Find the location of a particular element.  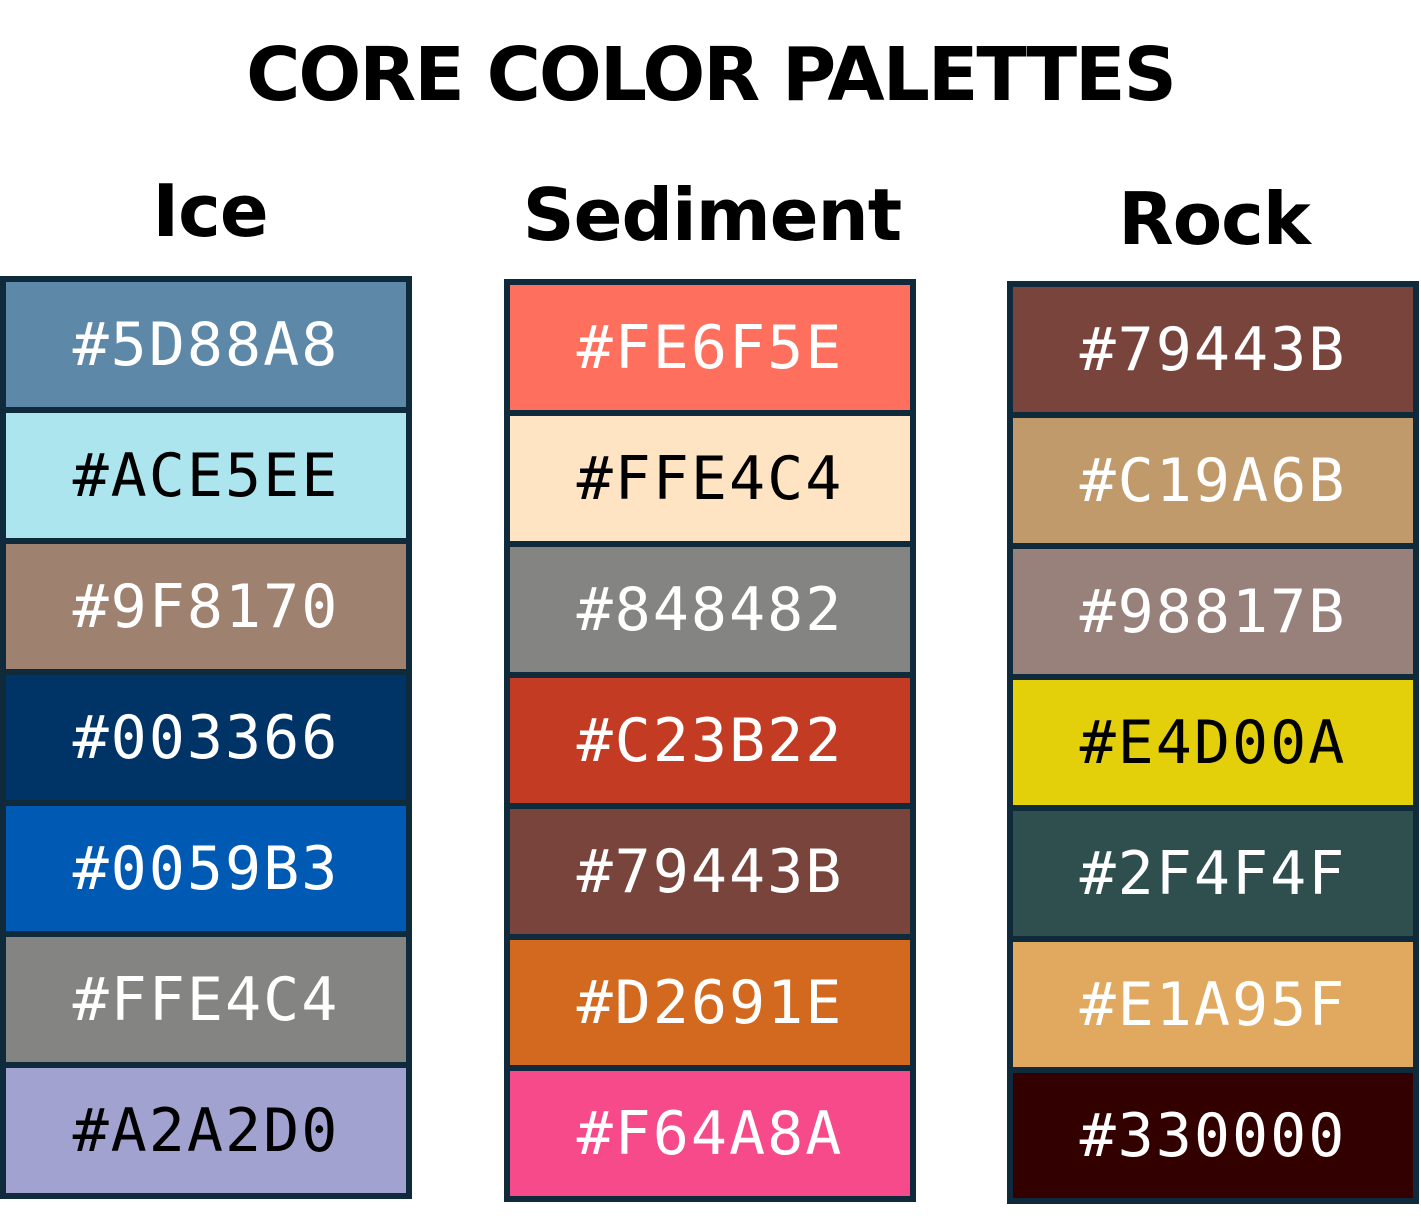

color-swatch: #A2A2D0 is located at coordinates (206, 1130).